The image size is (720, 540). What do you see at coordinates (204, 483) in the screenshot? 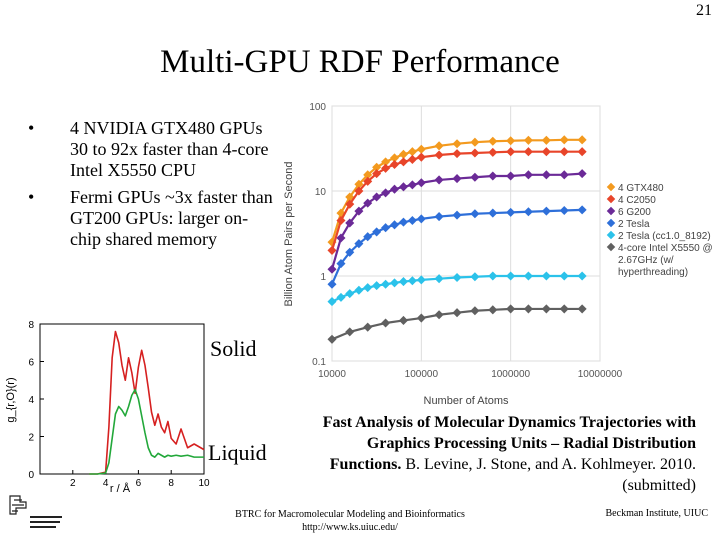
I see `rdf-x-tick-label: 10` at bounding box center [204, 483].